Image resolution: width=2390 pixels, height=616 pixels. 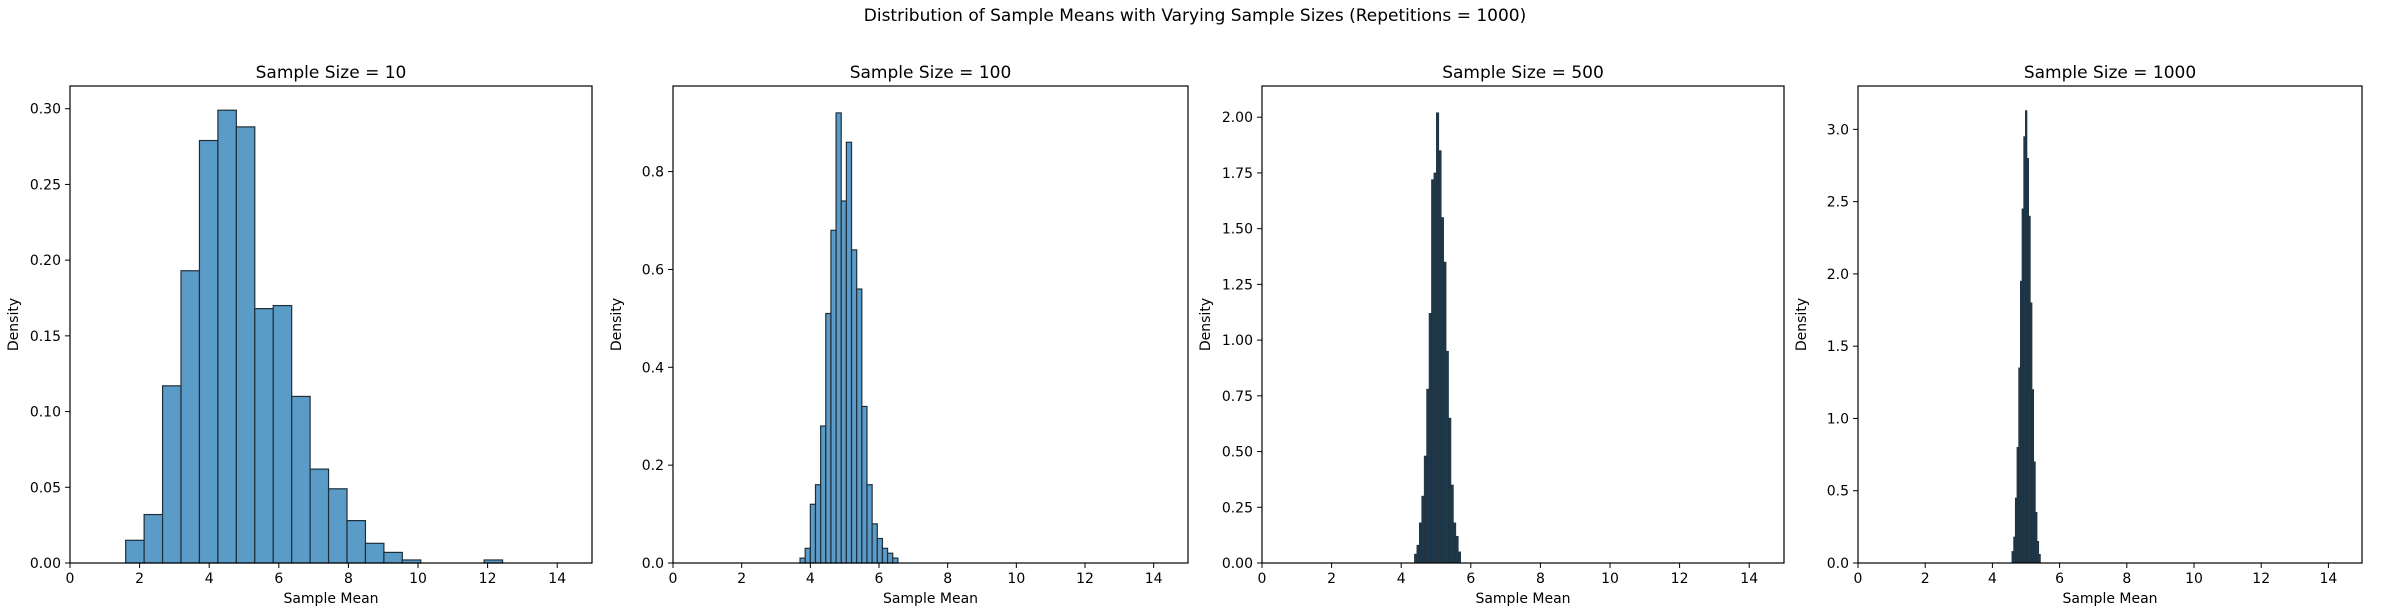 What do you see at coordinates (1838, 275) in the screenshot?
I see `y-tick-label: 2.0` at bounding box center [1838, 275].